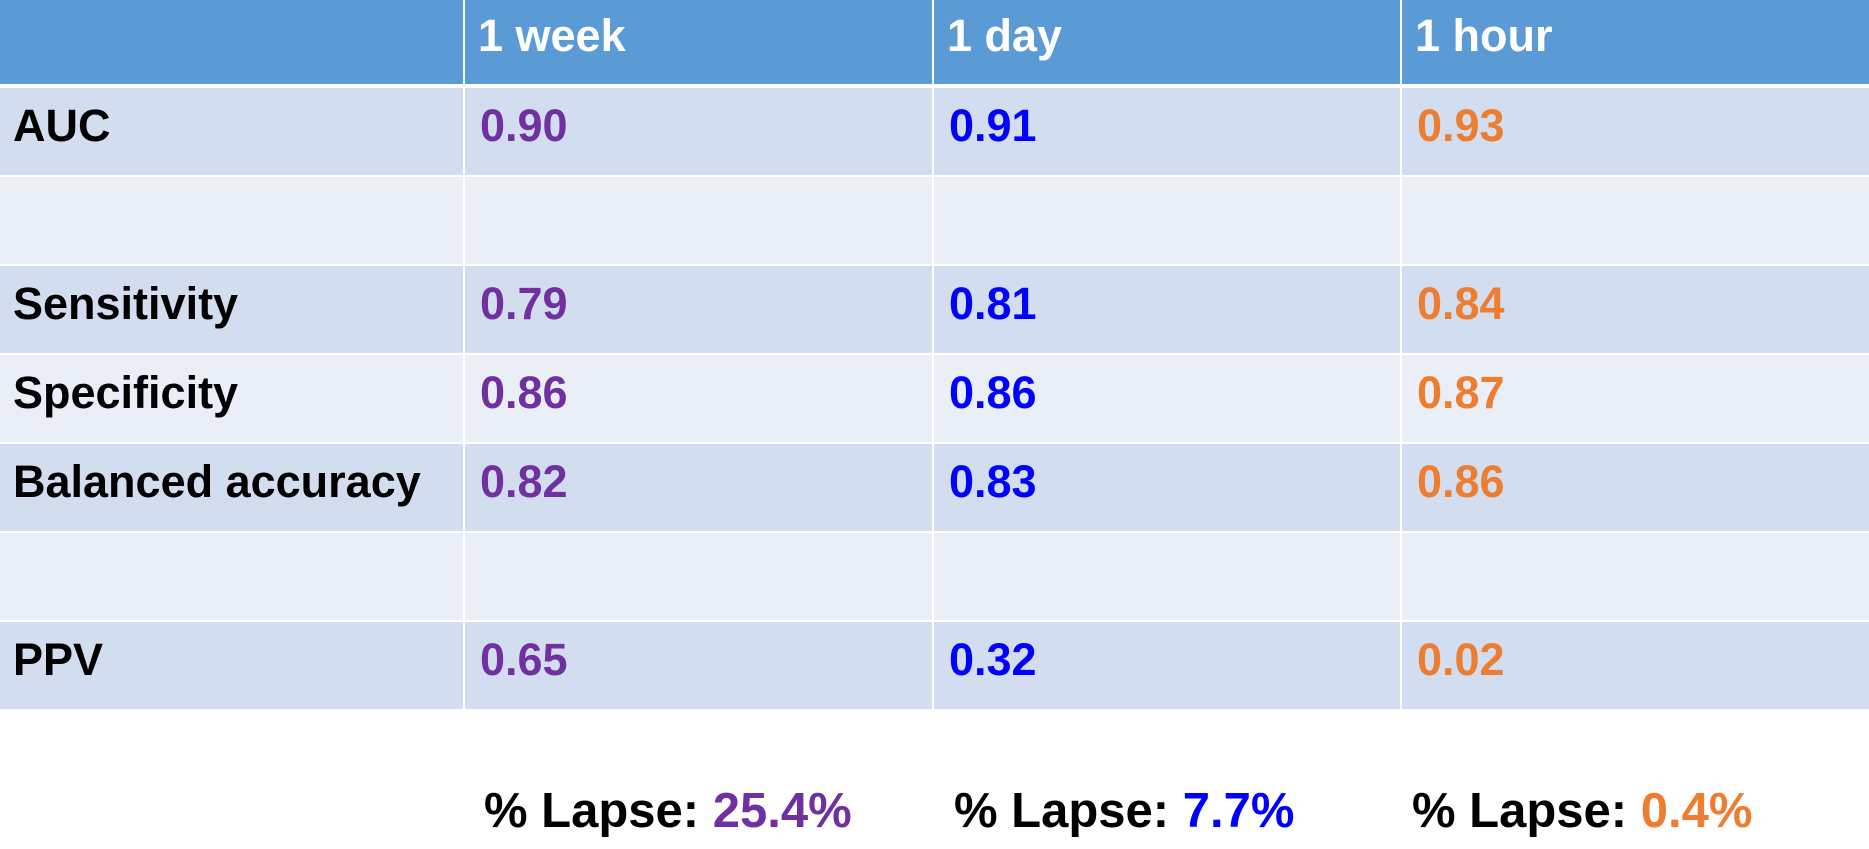 Image resolution: width=1869 pixels, height=849 pixels. What do you see at coordinates (699, 577) in the screenshot?
I see `blank-2-week` at bounding box center [699, 577].